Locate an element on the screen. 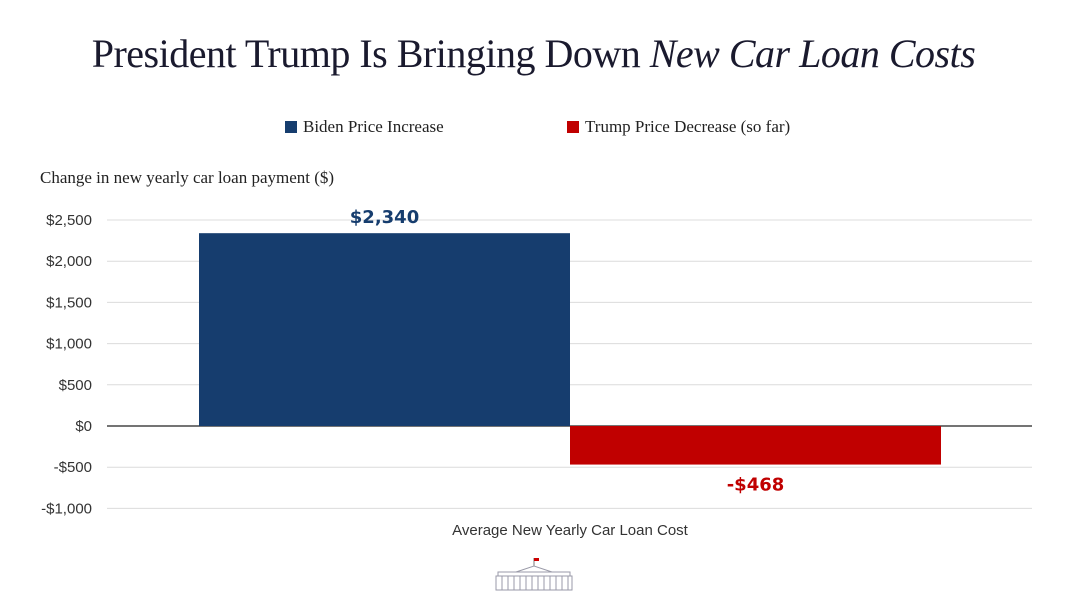 The width and height of the screenshot is (1067, 600). y-tick-label: -$1,000 is located at coordinates (66, 508).